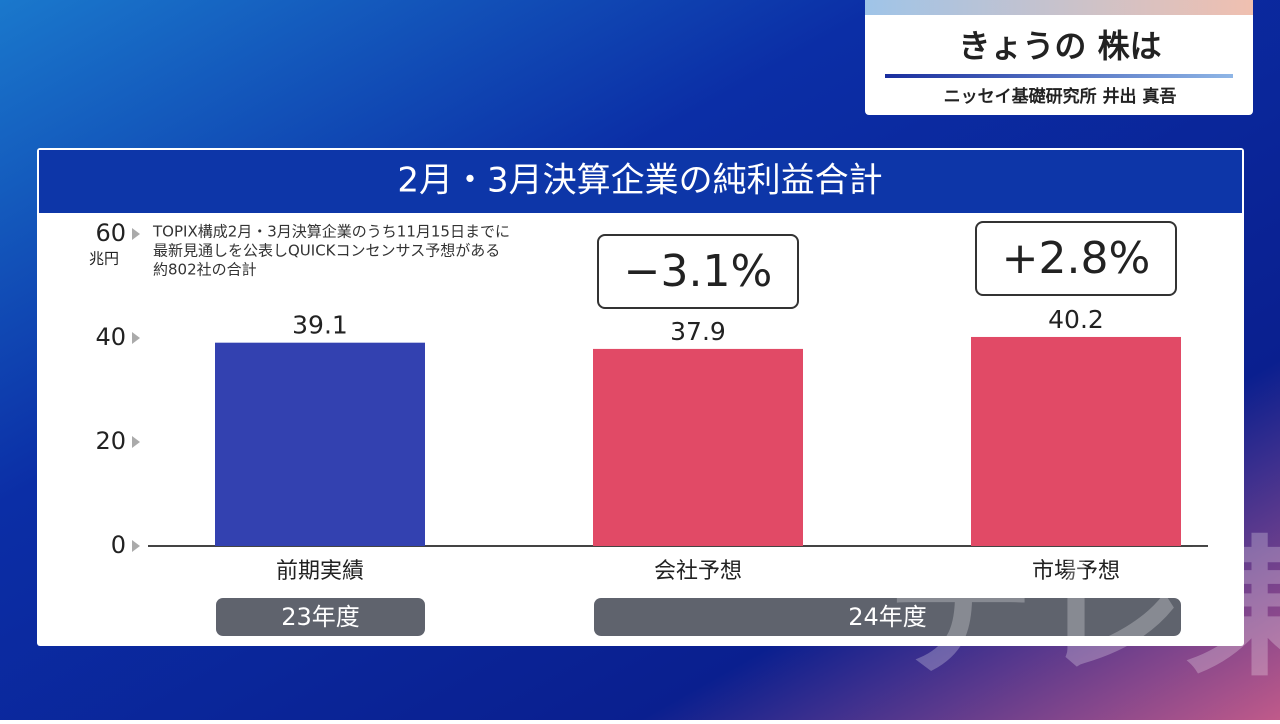 The image size is (1280, 724). I want to click on group-label: 23年度, so click(320, 617).